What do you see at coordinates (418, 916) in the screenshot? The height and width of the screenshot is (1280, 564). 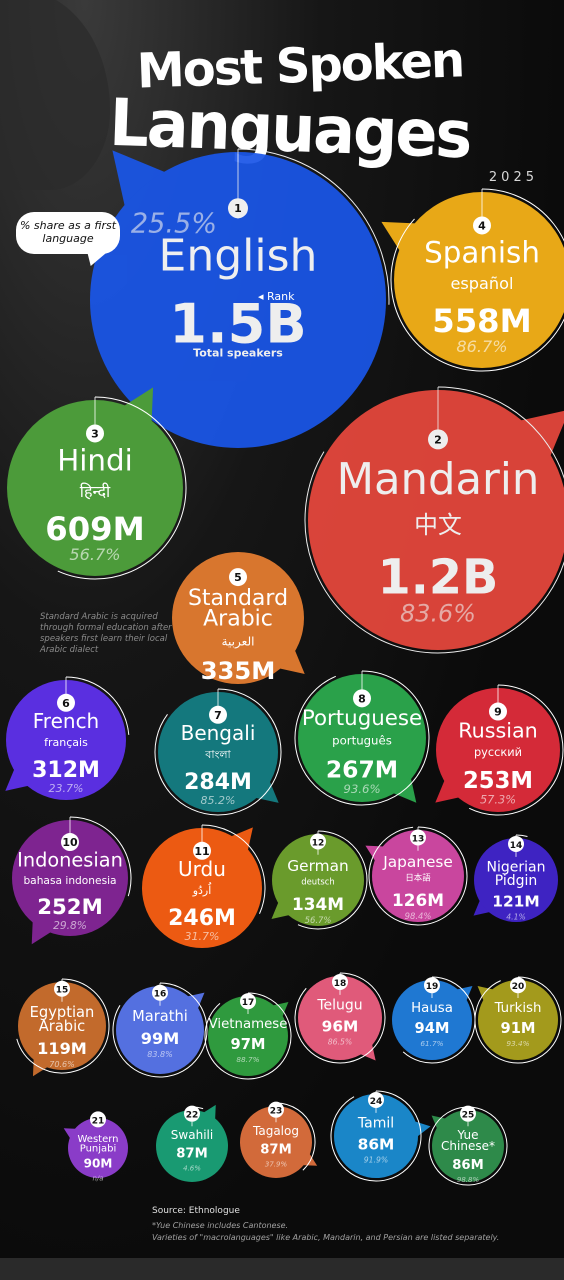 I see `share-percent: 98.4%` at bounding box center [418, 916].